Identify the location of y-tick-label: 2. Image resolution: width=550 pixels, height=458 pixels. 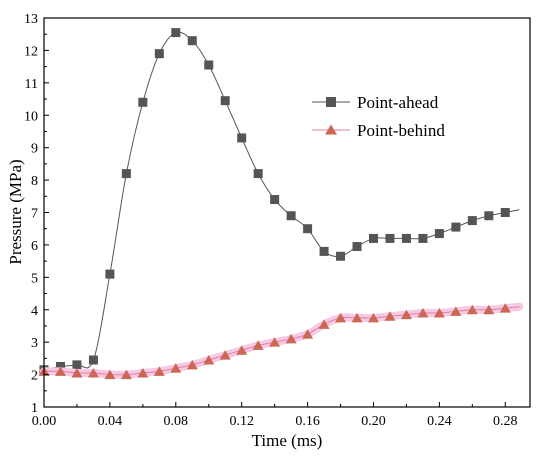
(34, 376).